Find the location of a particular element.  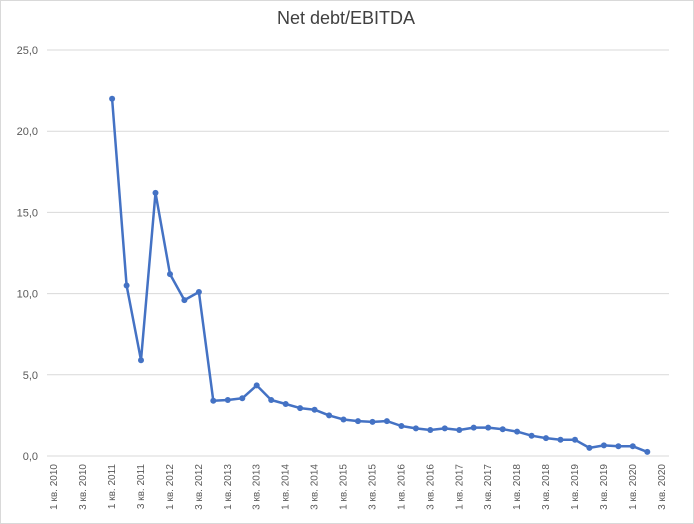

y-tick-label: 0,0 is located at coordinates (30, 457).